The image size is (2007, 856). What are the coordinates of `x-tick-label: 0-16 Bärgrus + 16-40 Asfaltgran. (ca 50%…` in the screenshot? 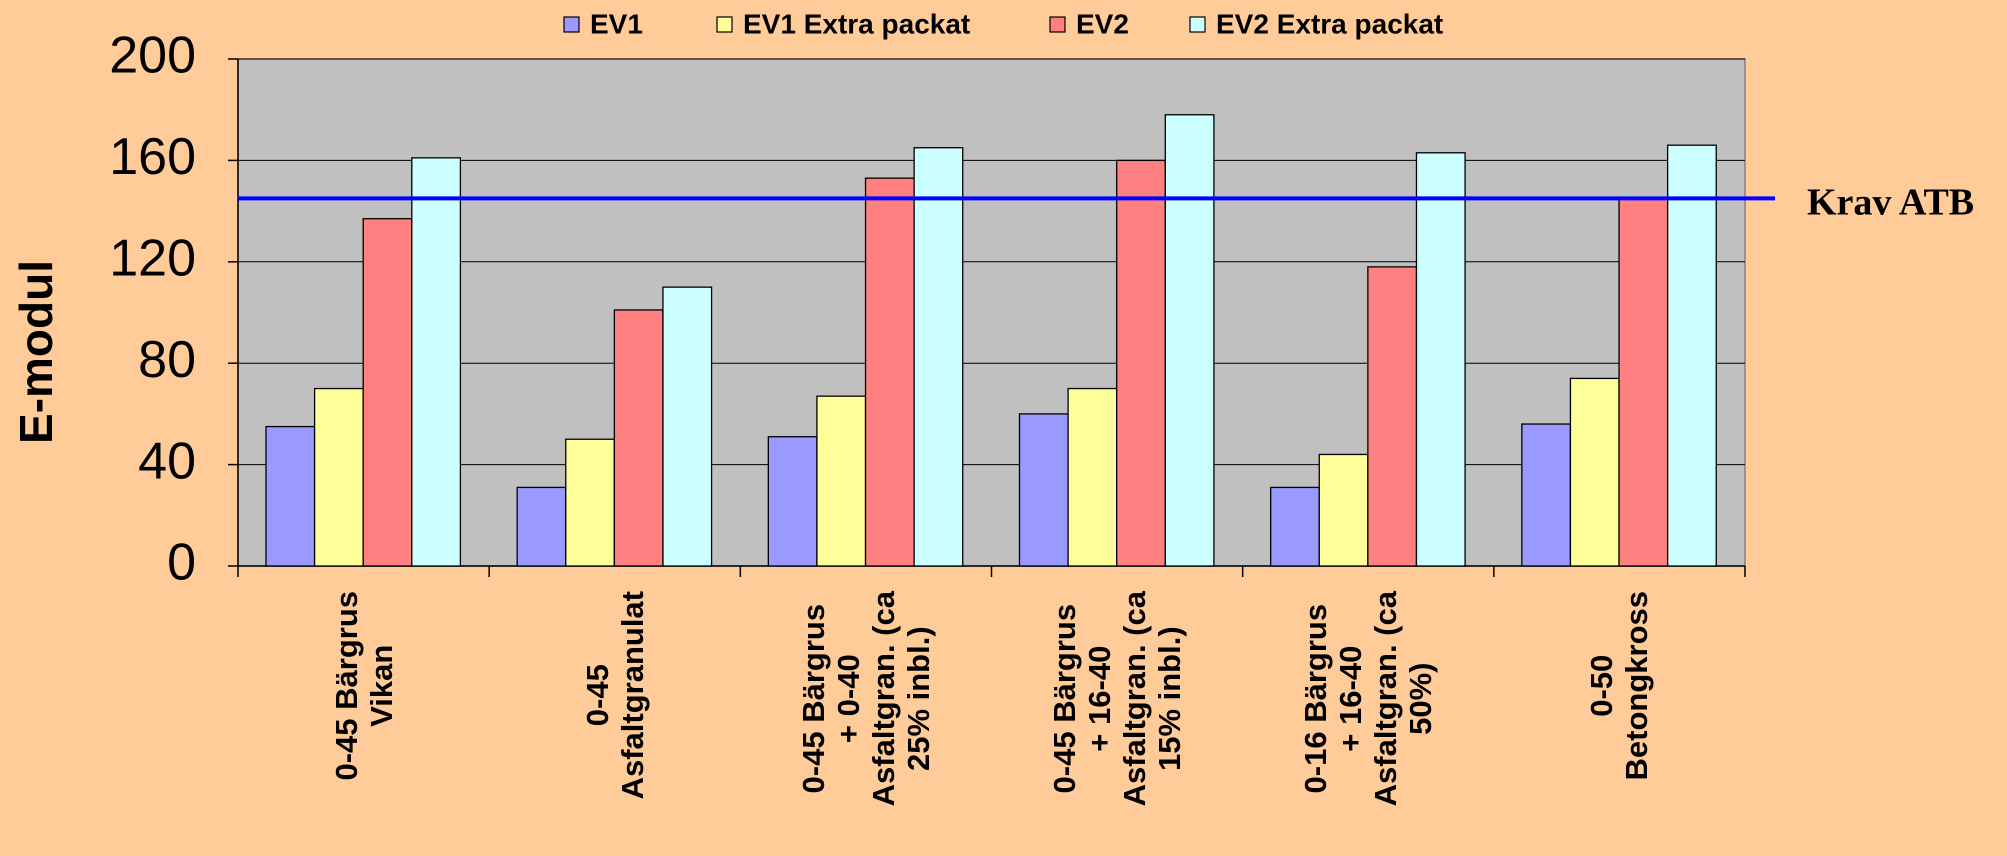 It's located at (1368, 699).